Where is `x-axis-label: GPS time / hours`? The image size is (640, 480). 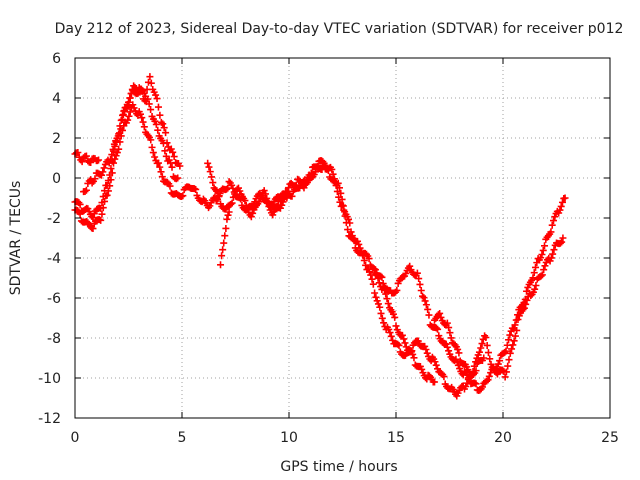 x-axis-label: GPS time / hours is located at coordinates (338, 467).